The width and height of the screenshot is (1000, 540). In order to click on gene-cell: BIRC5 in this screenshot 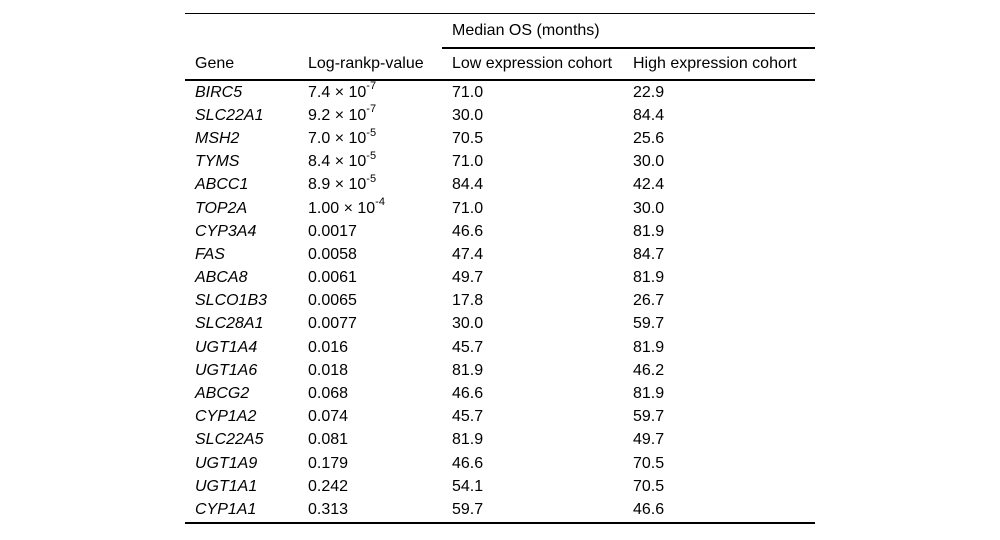, I will do `click(219, 92)`.